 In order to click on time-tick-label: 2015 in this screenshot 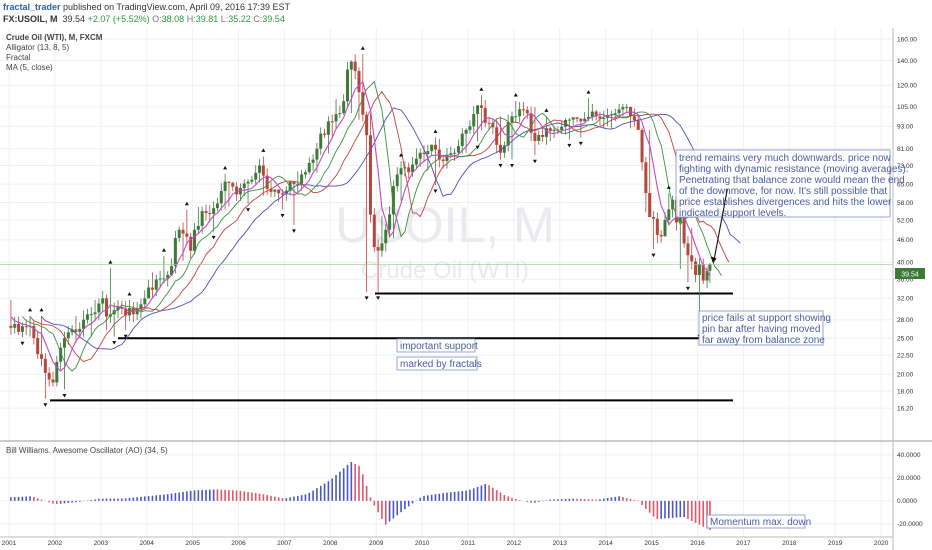, I will do `click(651, 543)`.